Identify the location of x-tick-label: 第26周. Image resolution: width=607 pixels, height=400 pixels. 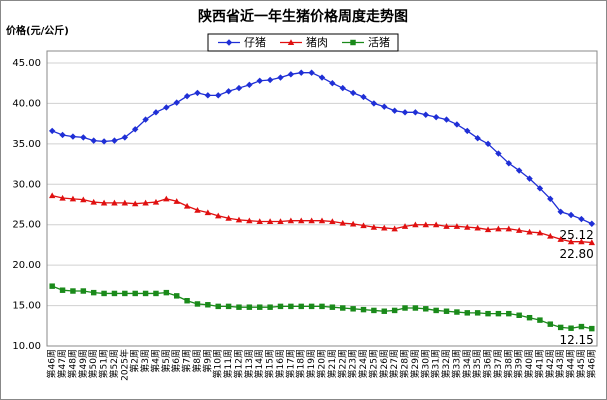
(384, 363).